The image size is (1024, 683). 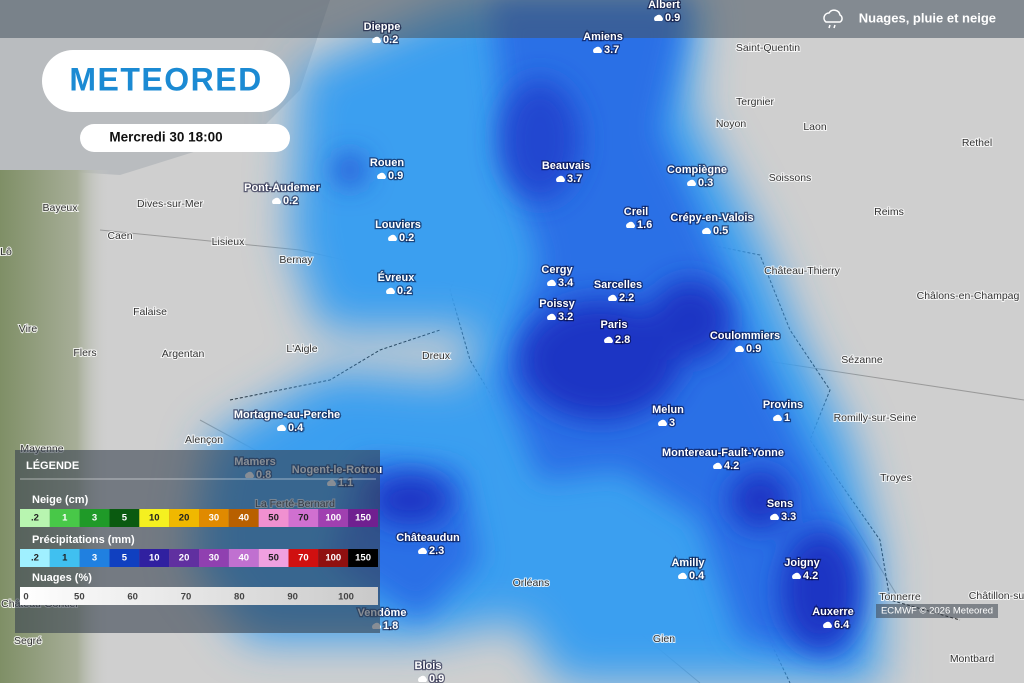 What do you see at coordinates (398, 225) in the screenshot?
I see `city-name: Louviers` at bounding box center [398, 225].